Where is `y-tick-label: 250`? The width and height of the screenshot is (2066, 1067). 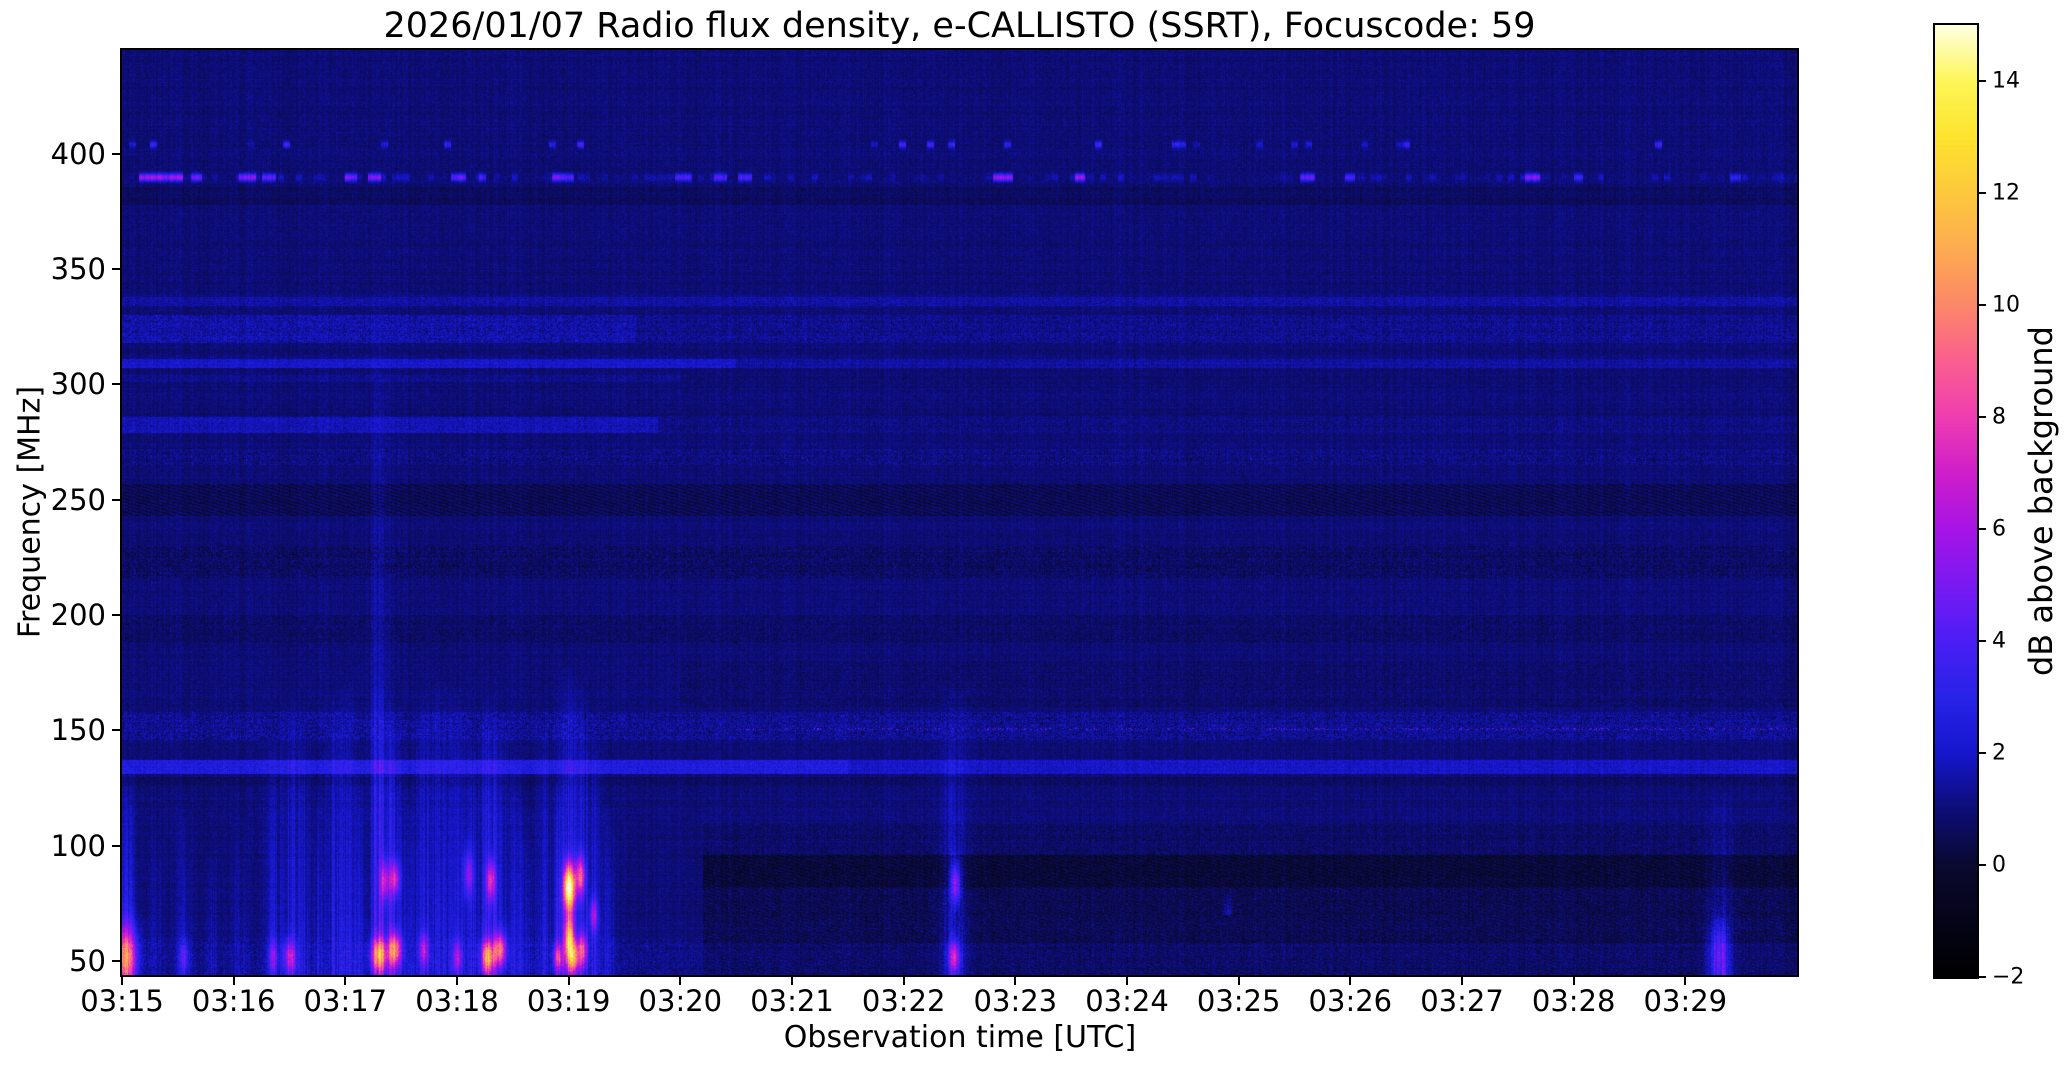
y-tick-label: 250 is located at coordinates (78, 499).